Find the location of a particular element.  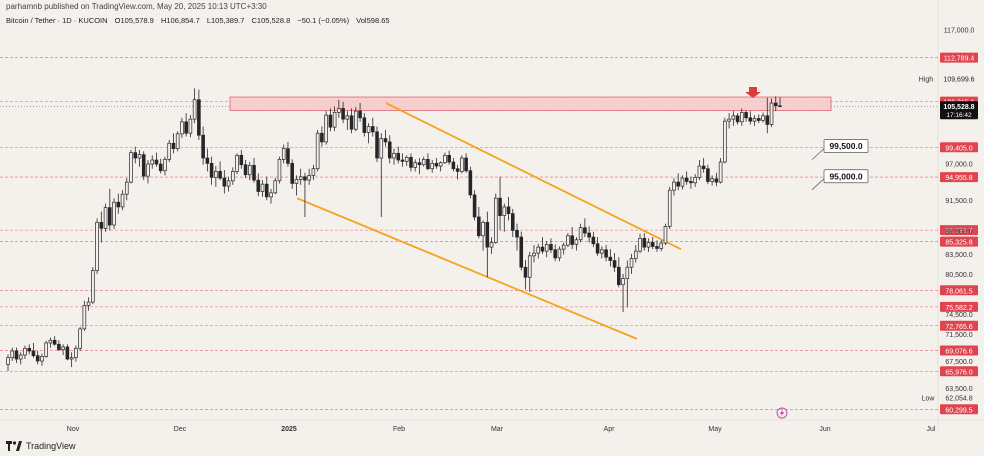

open-value: O105,578.9 is located at coordinates (134, 20).